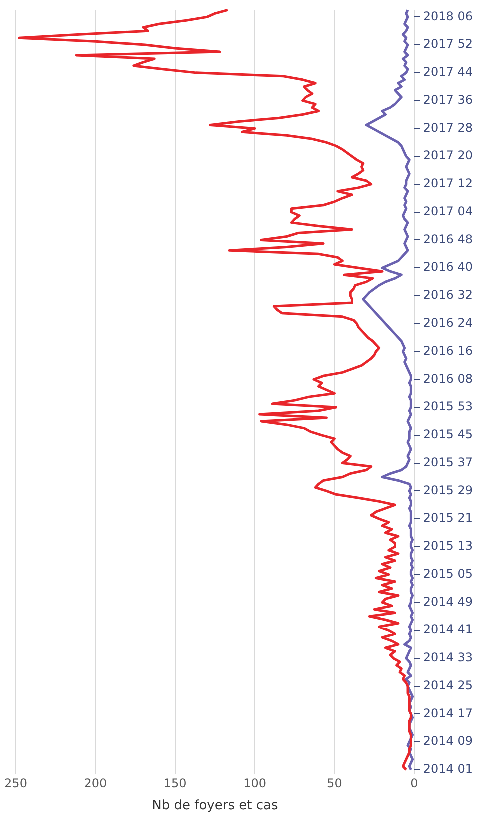 Image resolution: width=480 pixels, height=822 pixels. Describe the element at coordinates (448, 573) in the screenshot. I see `y-tick-label: 2015 05` at that location.